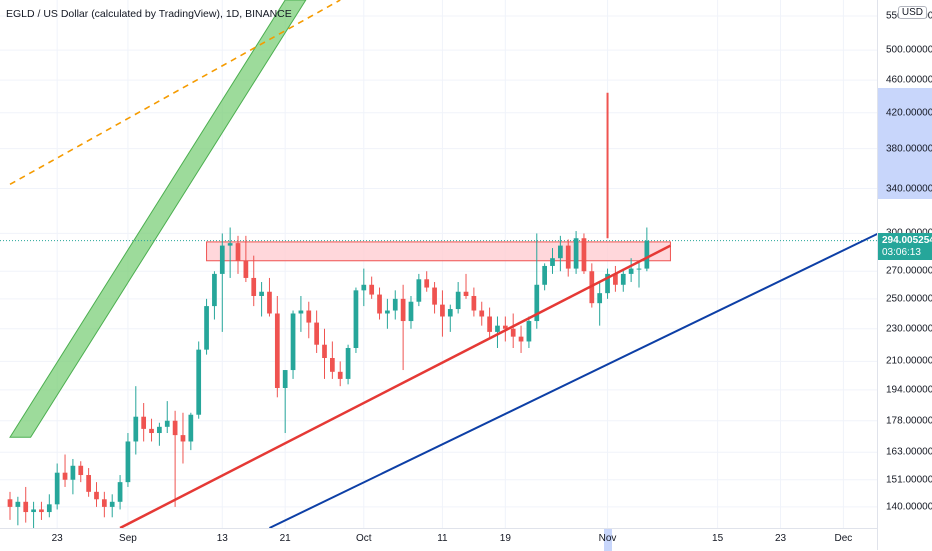  What do you see at coordinates (909, 452) in the screenshot?
I see `price-tick-label: 163.000000` at bounding box center [909, 452].